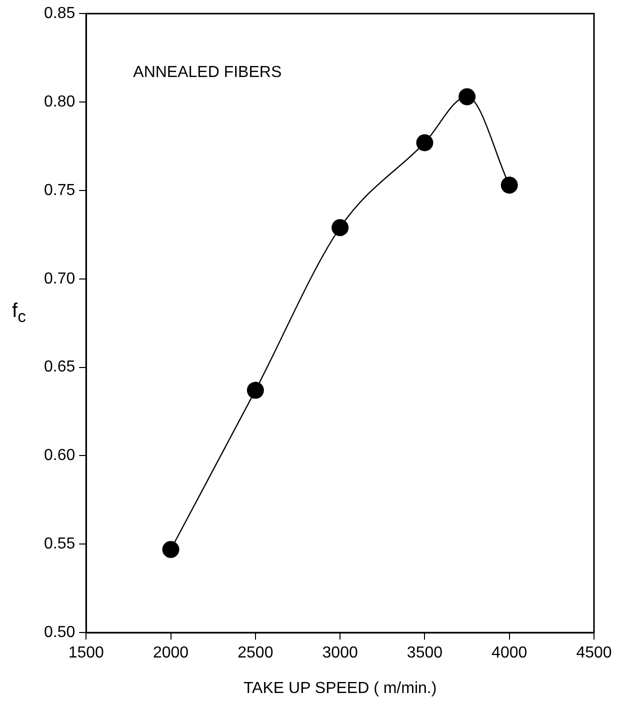  What do you see at coordinates (19, 313) in the screenshot?
I see `y-axis-title: f$_{c}$` at bounding box center [19, 313].